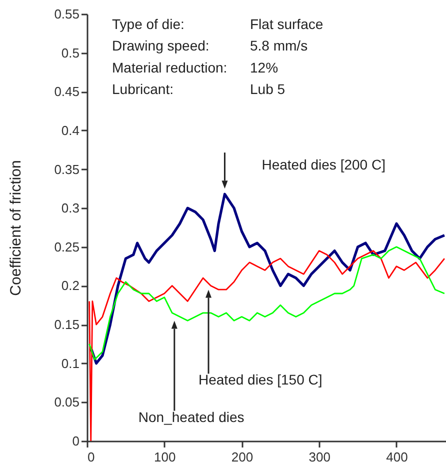 Image resolution: width=446 pixels, height=466 pixels. Describe the element at coordinates (70, 52) in the screenshot. I see `y-tick-label: 0.5` at that location.